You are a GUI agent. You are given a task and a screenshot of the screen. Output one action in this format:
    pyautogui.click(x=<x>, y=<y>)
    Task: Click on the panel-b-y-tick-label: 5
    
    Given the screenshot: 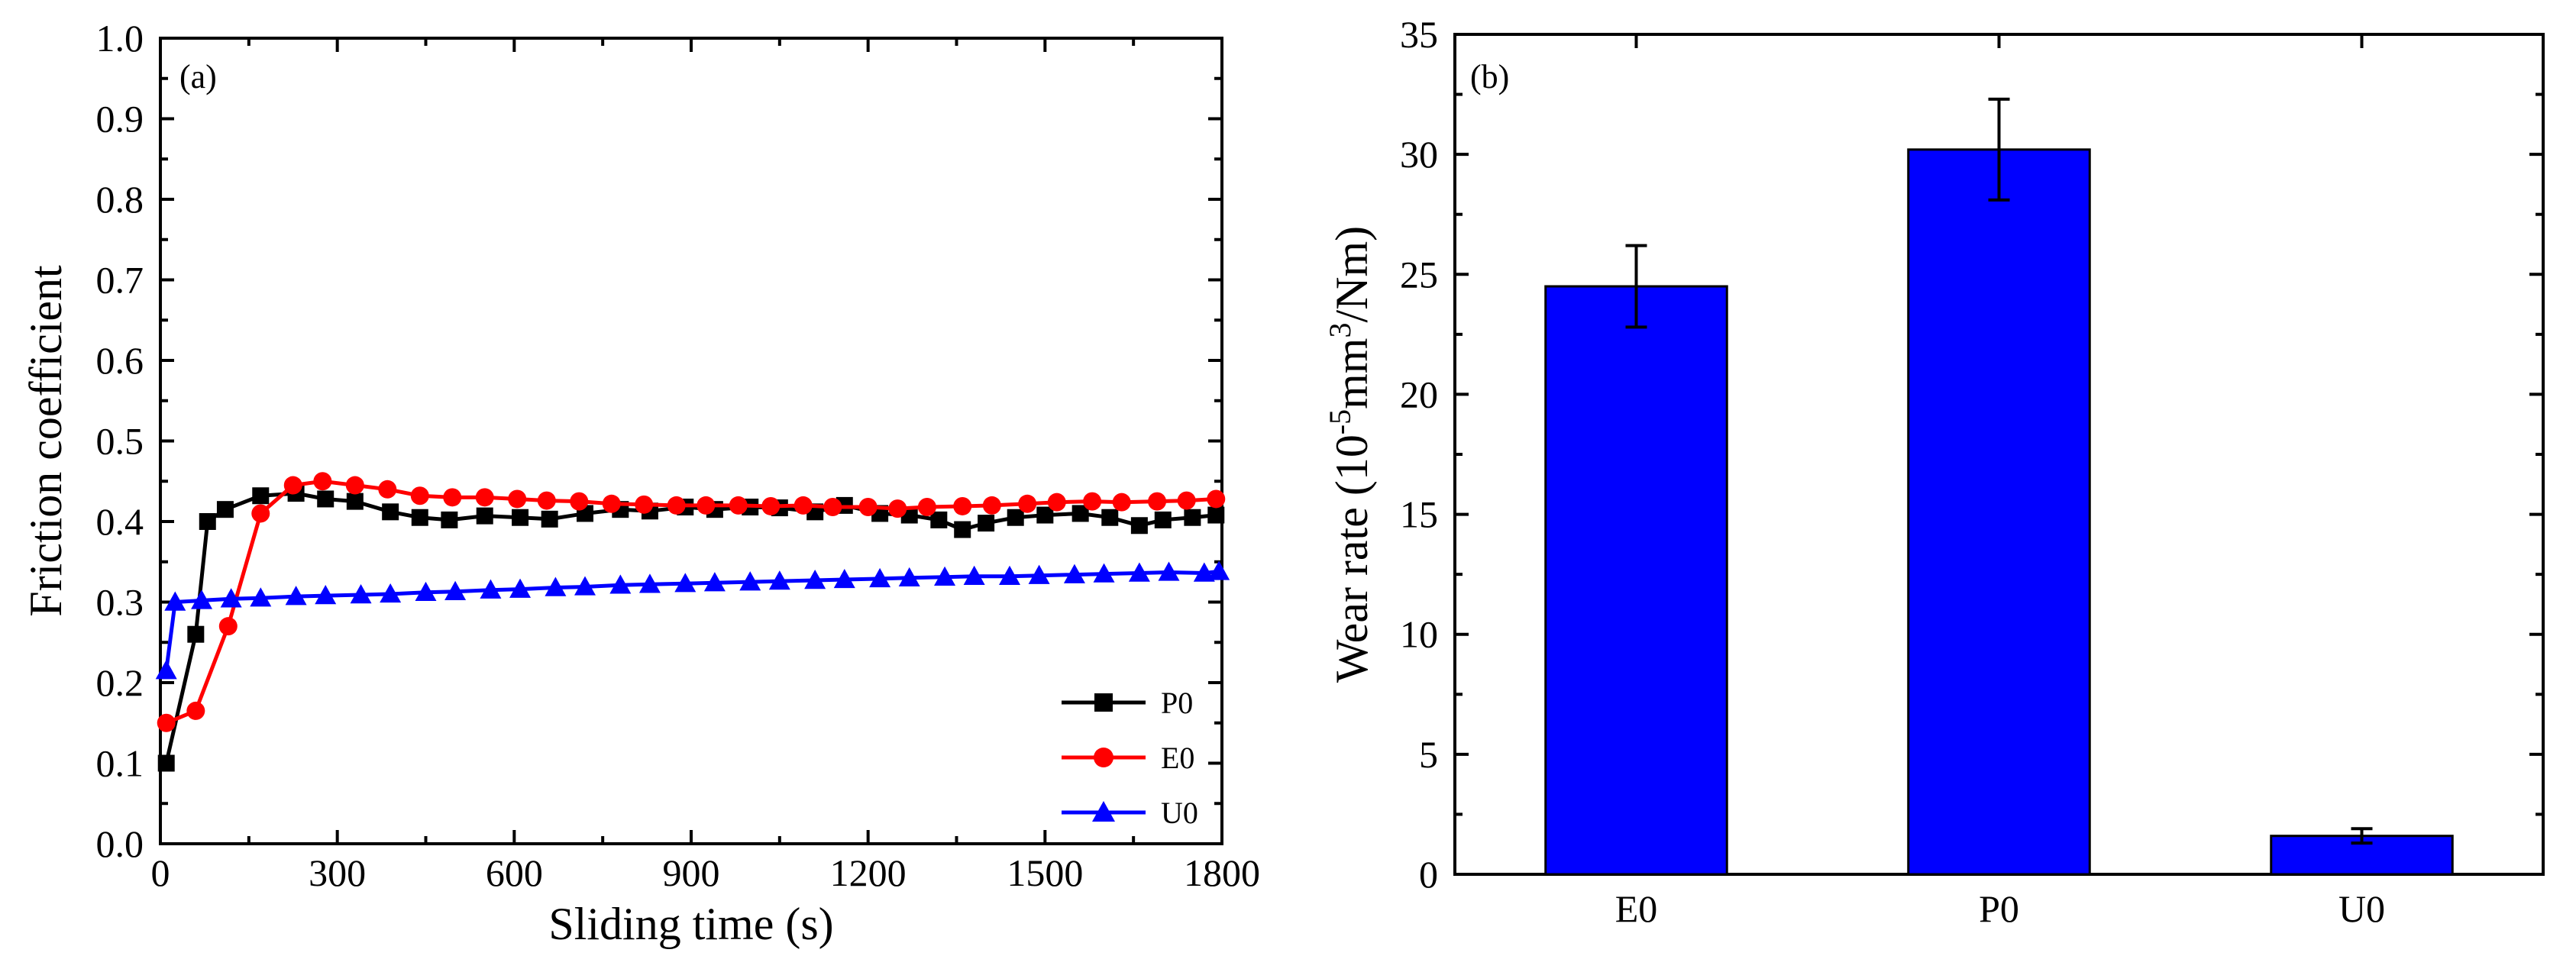 What is the action you would take?
    pyautogui.click(x=1428, y=755)
    